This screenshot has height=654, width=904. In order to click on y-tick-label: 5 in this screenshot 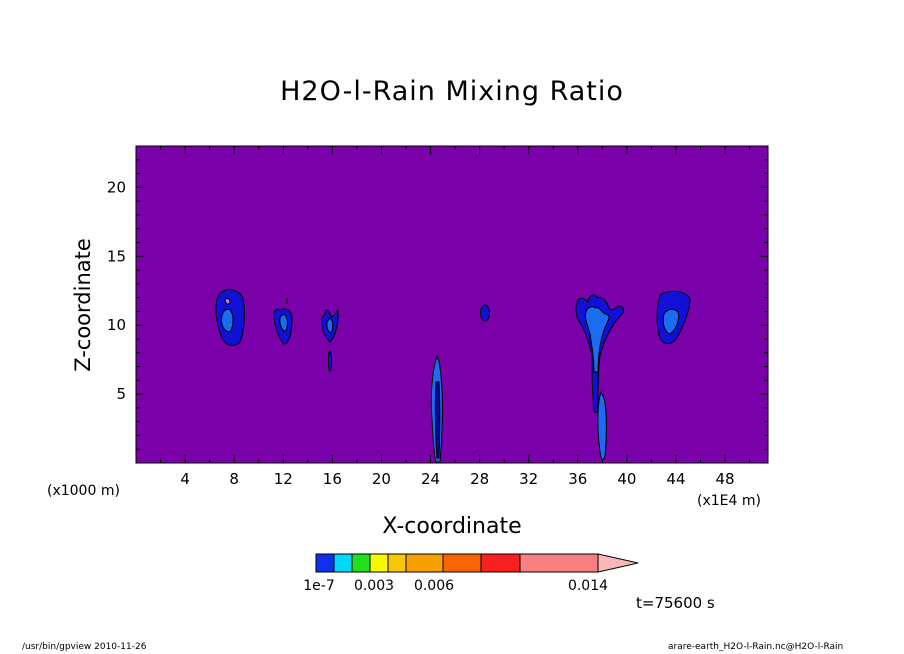, I will do `click(121, 394)`.